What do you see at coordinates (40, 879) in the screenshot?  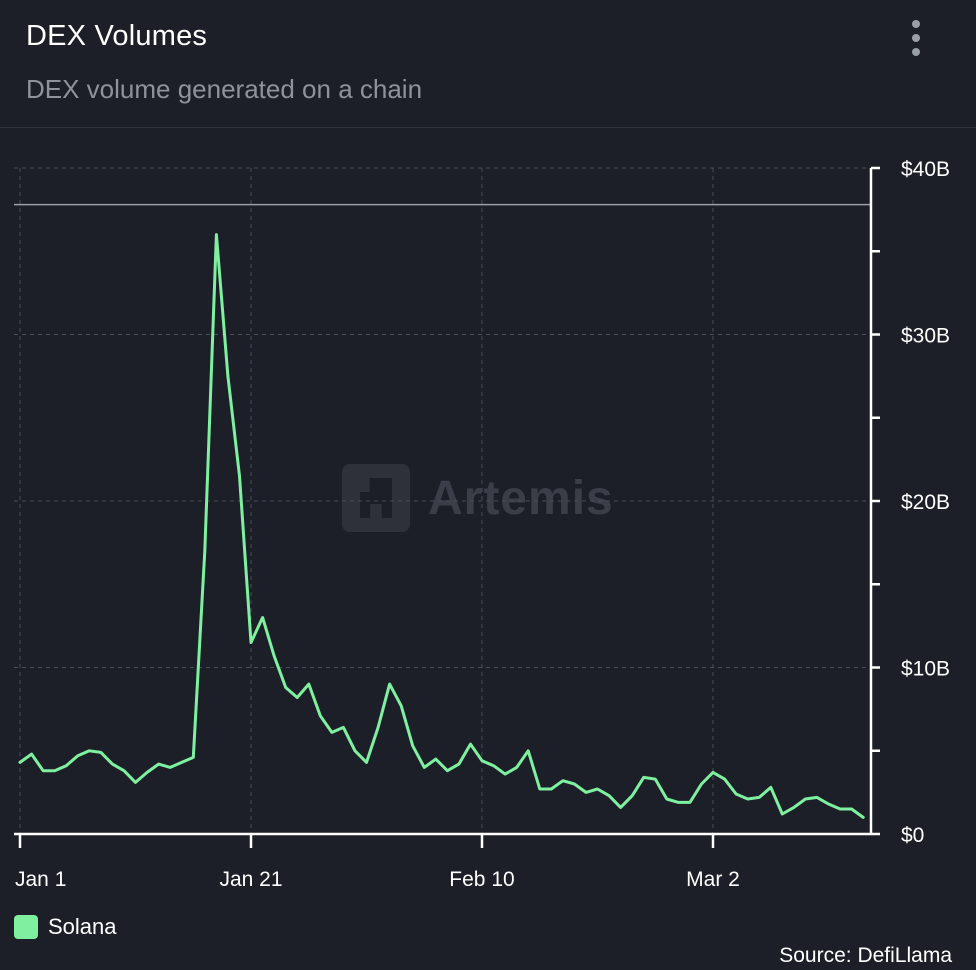 I see `x-tick-label: Jan 1` at bounding box center [40, 879].